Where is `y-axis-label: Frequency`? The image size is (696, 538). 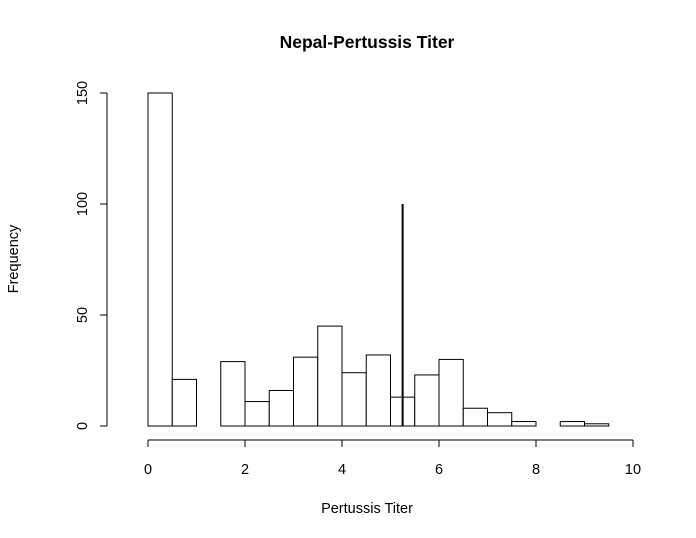 y-axis-label: Frequency is located at coordinates (14, 258).